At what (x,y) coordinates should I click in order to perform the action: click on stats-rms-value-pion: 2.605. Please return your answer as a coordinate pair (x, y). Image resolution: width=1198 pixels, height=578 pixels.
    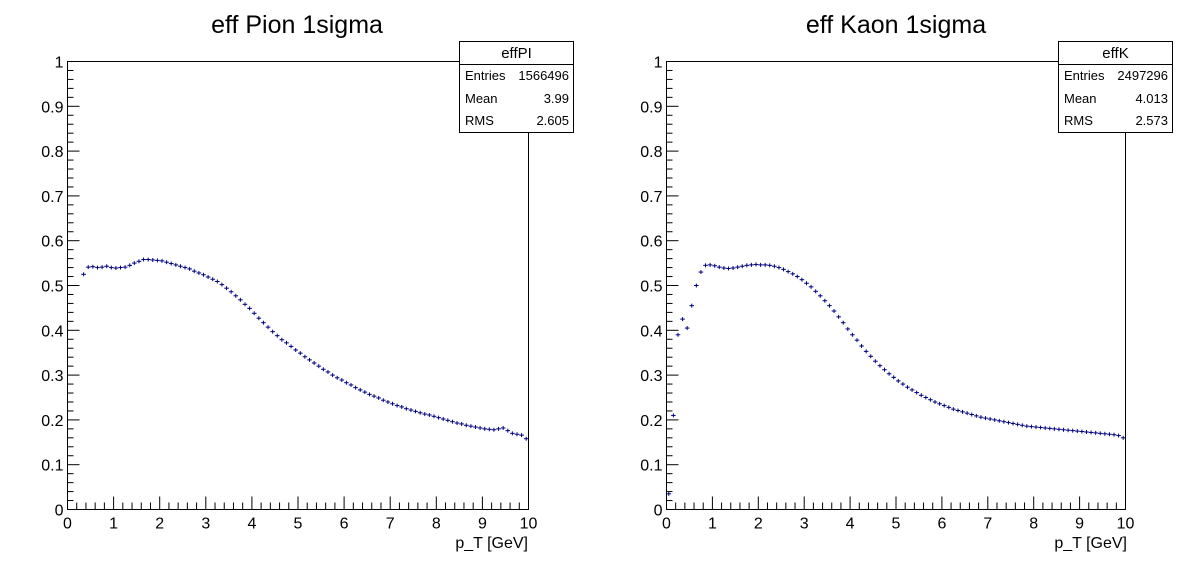
    Looking at the image, I should click on (552, 120).